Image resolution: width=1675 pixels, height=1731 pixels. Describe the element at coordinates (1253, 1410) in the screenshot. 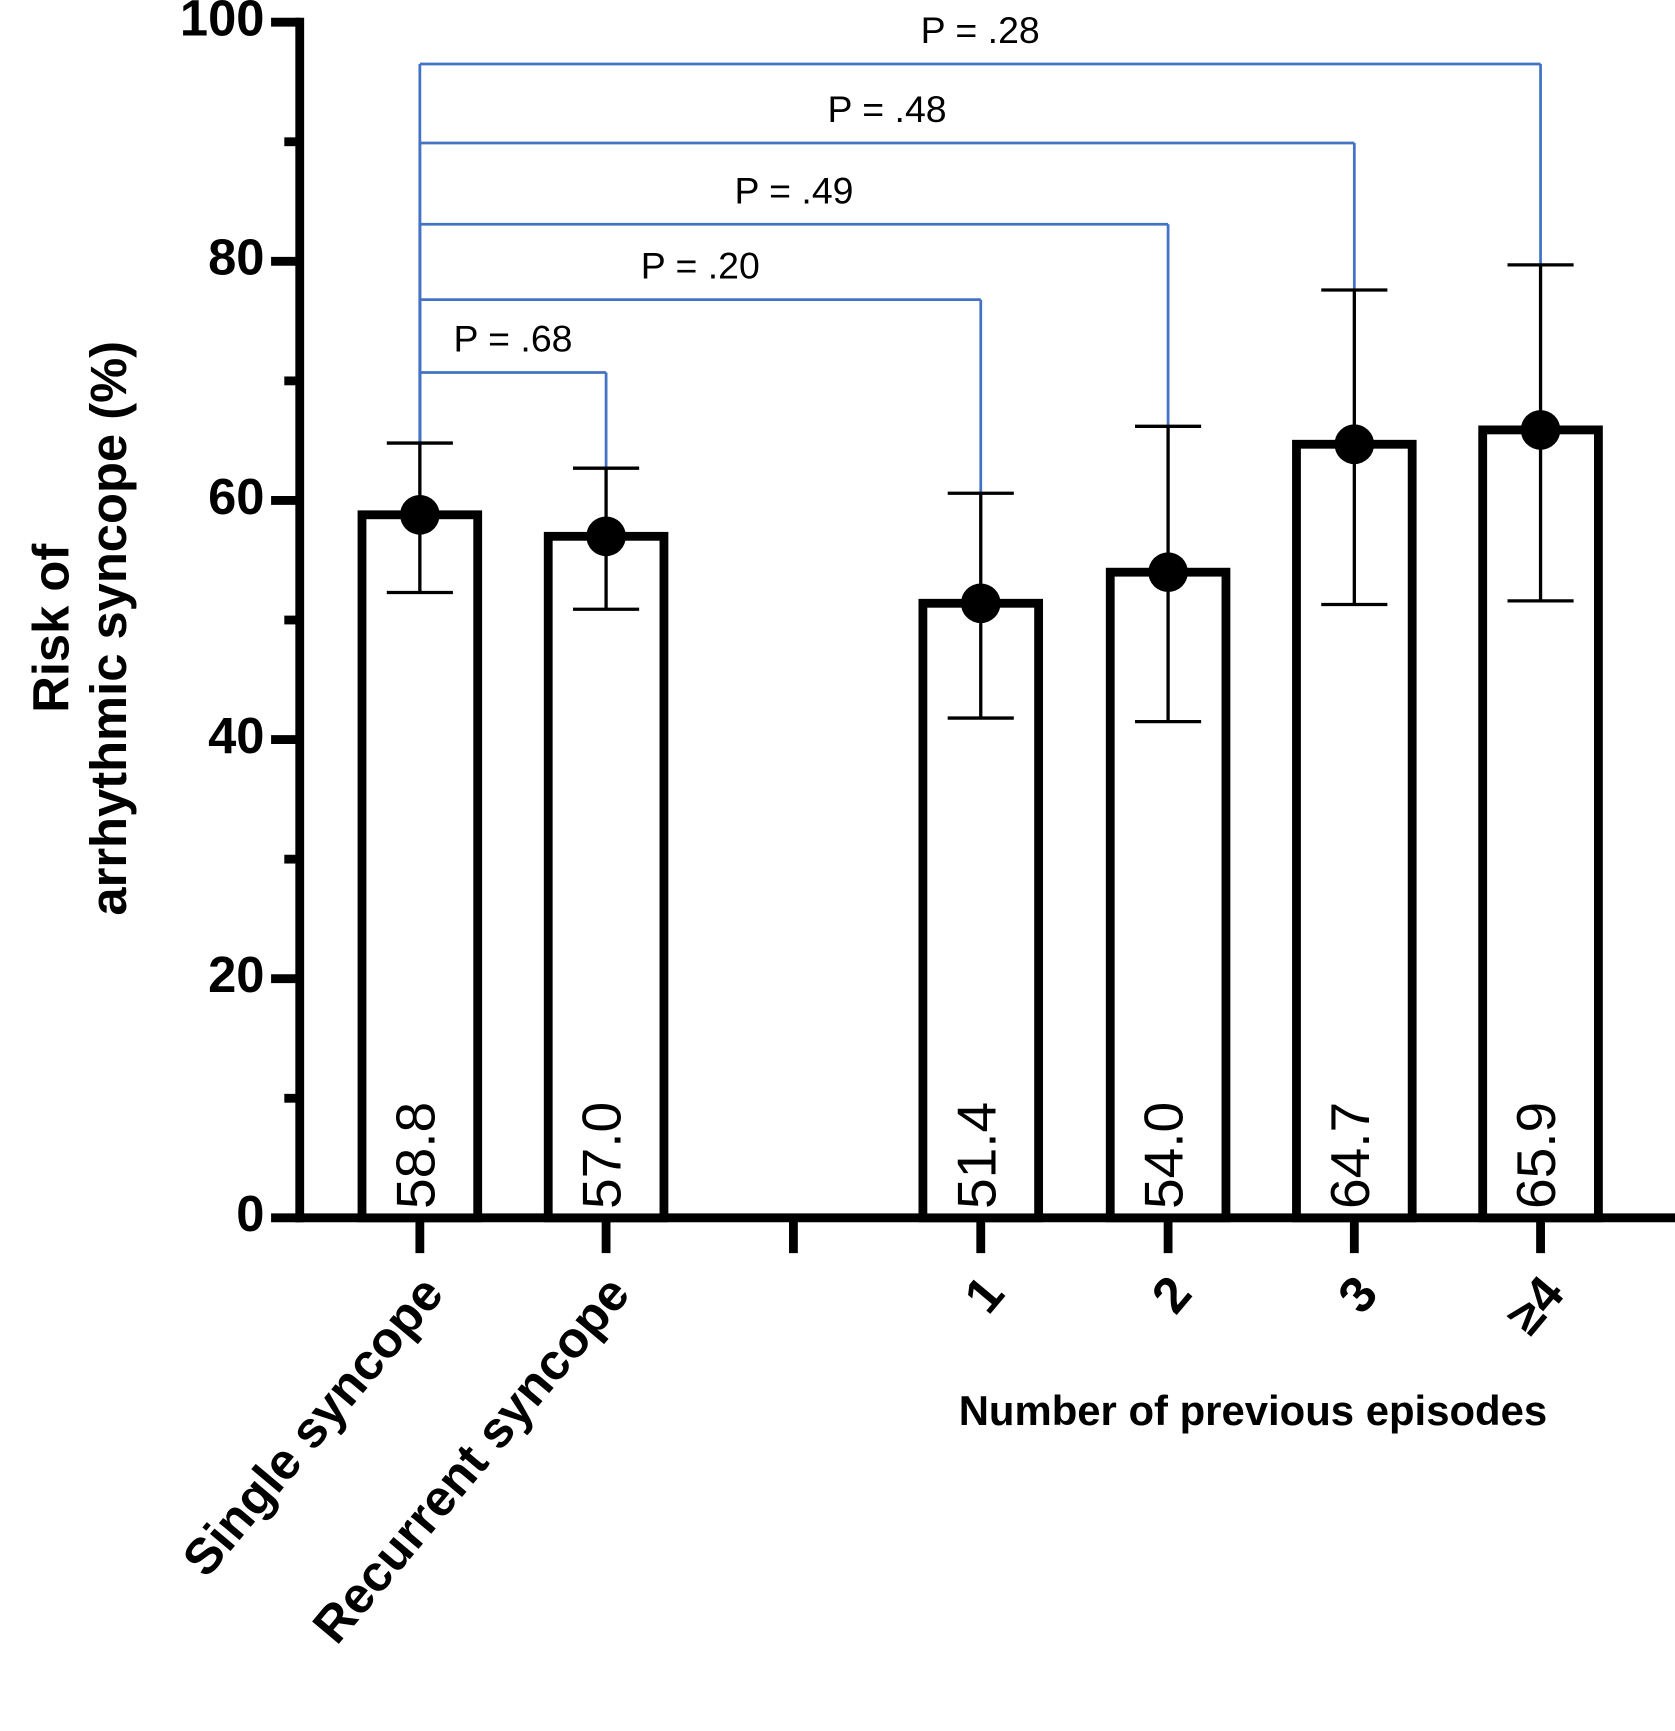

I see `x-label: Number of previous episodes` at that location.